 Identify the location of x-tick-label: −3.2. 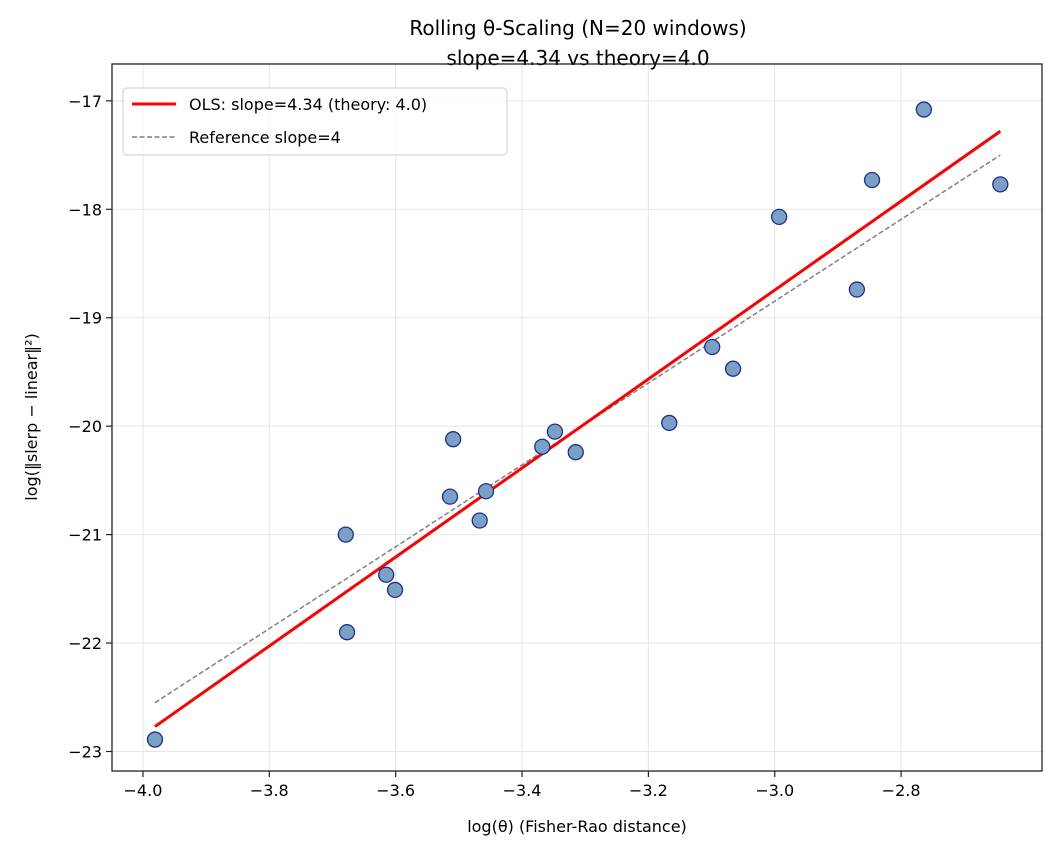
(648, 790).